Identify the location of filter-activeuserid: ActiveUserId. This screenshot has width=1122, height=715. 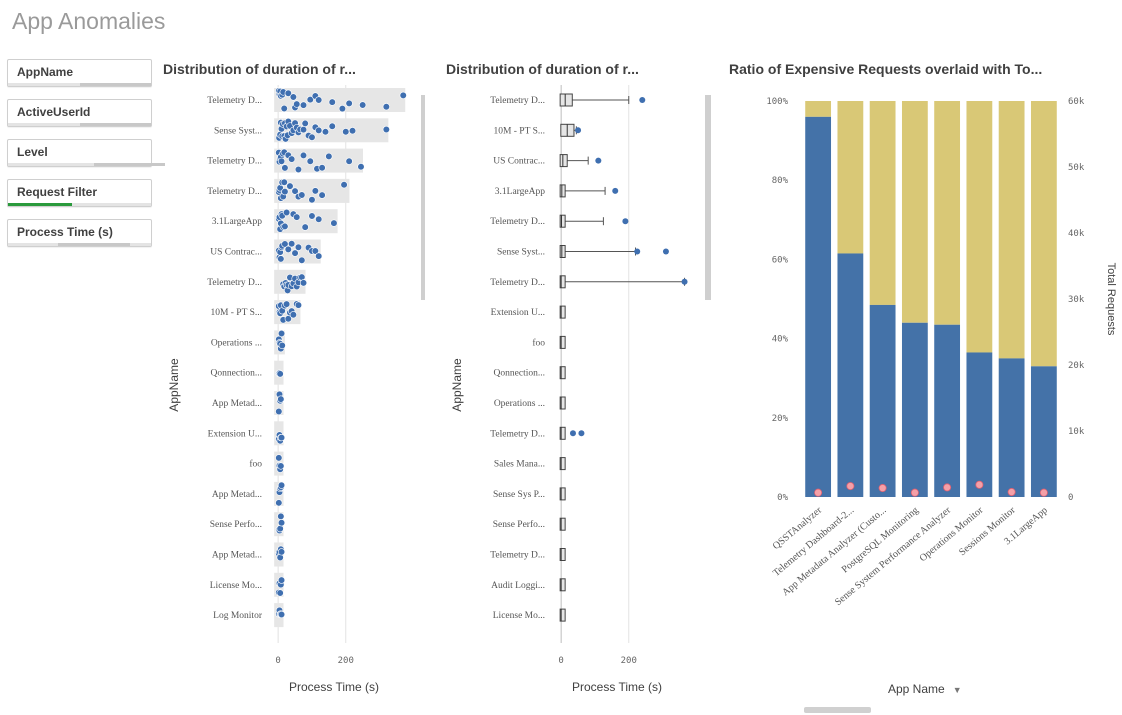
(79, 113).